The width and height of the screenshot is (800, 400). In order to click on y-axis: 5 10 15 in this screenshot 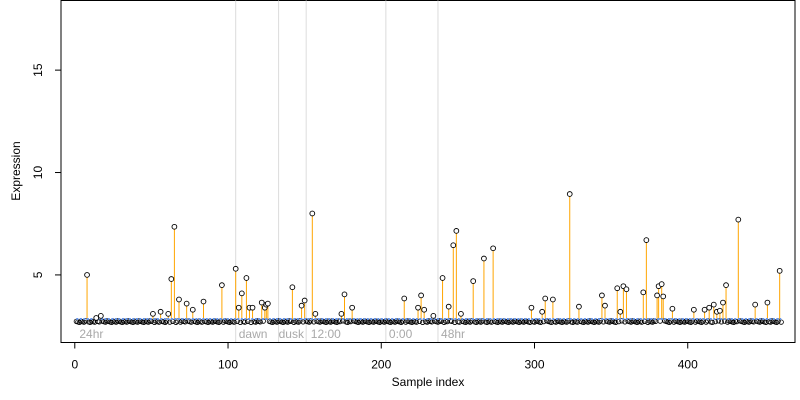, I will do `click(46, 170)`.